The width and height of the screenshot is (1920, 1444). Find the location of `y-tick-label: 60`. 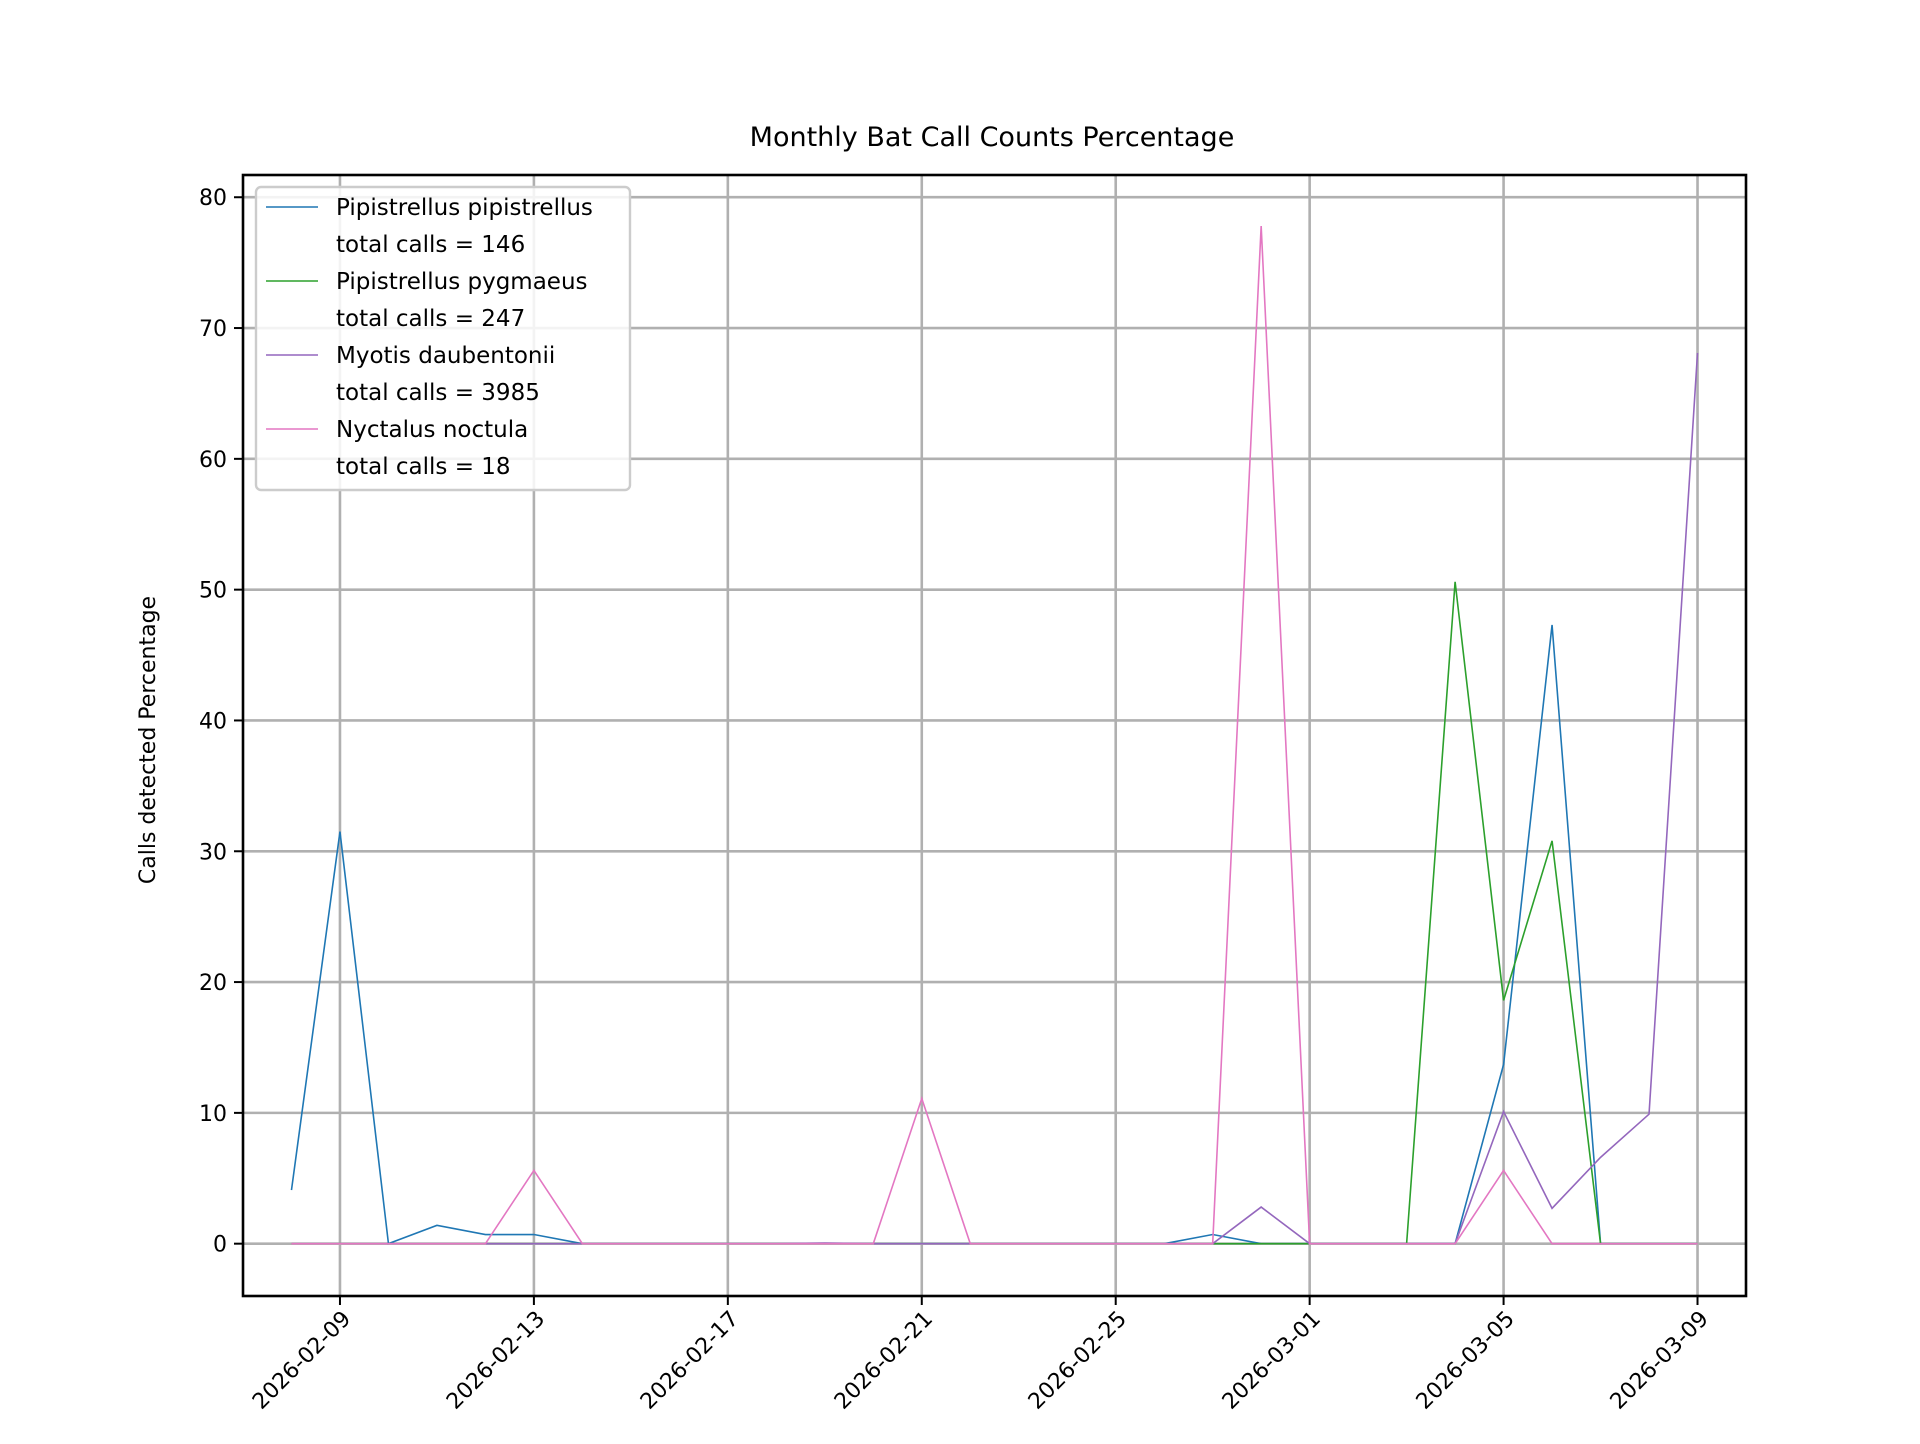

y-tick-label: 60 is located at coordinates (213, 460).